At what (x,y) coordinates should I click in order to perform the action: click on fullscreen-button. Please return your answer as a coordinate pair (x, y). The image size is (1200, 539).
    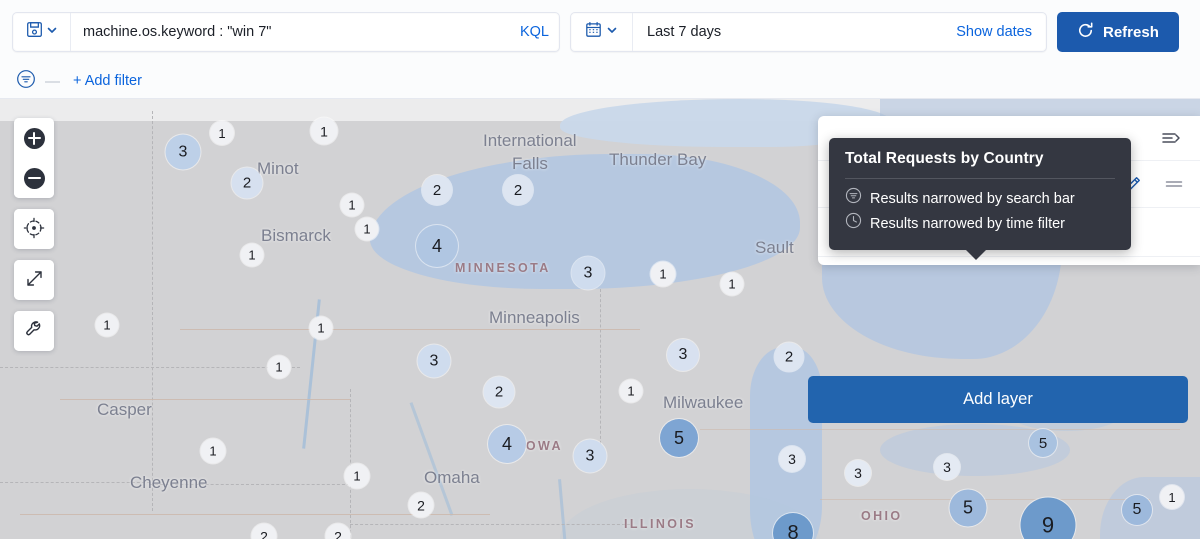
    Looking at the image, I should click on (34, 280).